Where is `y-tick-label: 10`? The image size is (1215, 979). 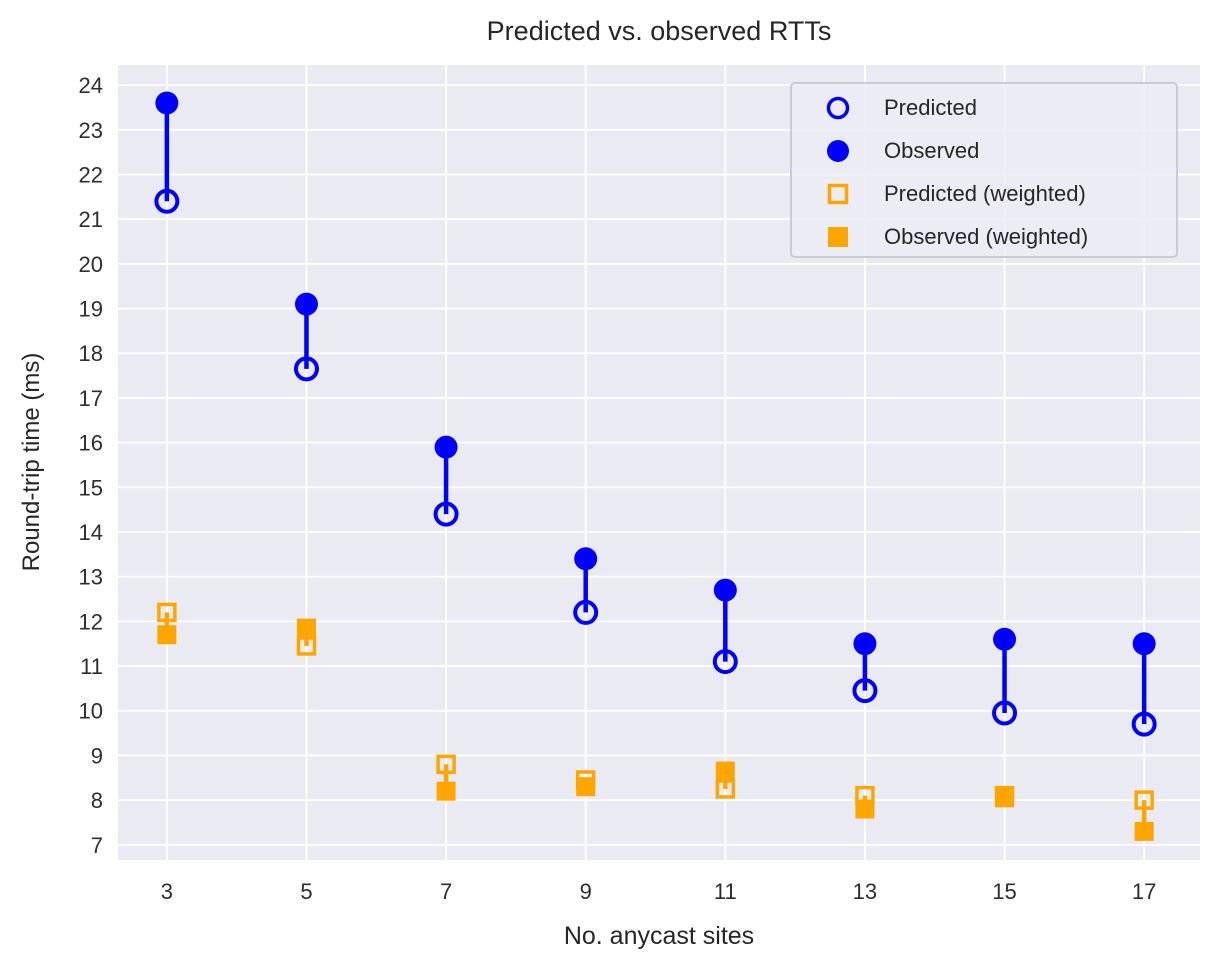
y-tick-label: 10 is located at coordinates (91, 711).